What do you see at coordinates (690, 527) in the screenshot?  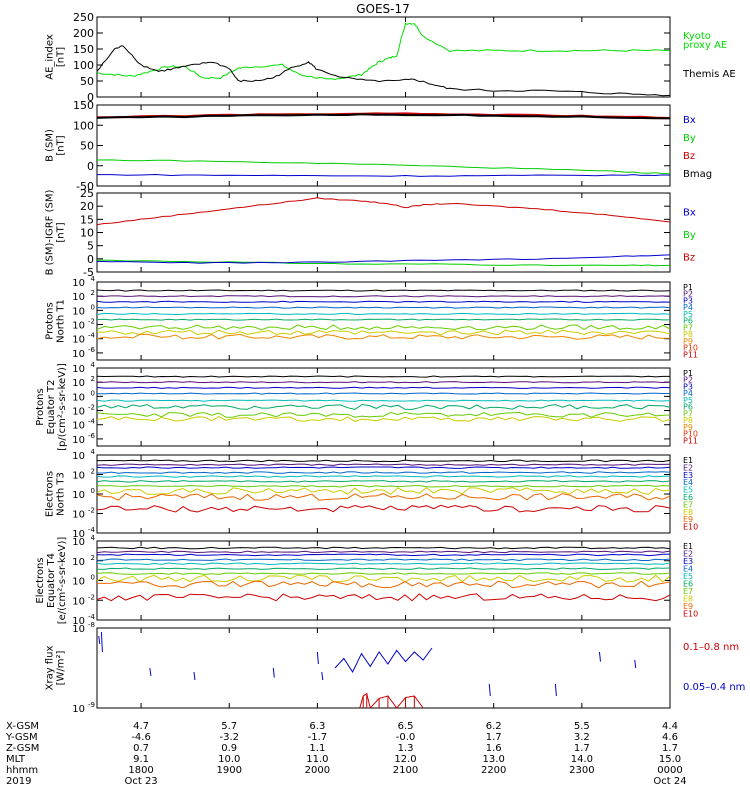 I see `legend-entry: E10` at bounding box center [690, 527].